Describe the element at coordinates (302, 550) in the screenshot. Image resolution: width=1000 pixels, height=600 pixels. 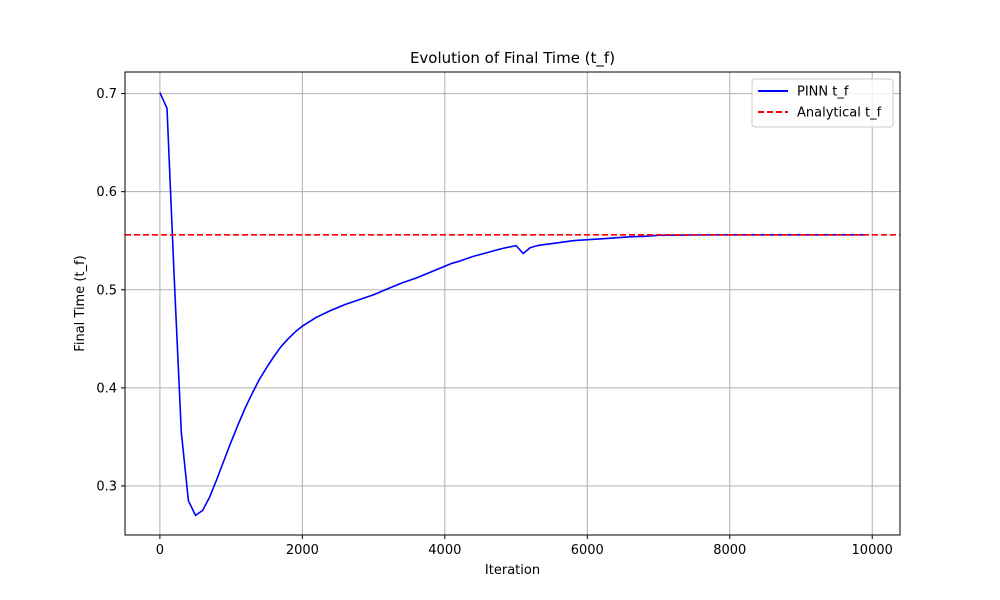
I see `x-tick-label: 2000` at that location.